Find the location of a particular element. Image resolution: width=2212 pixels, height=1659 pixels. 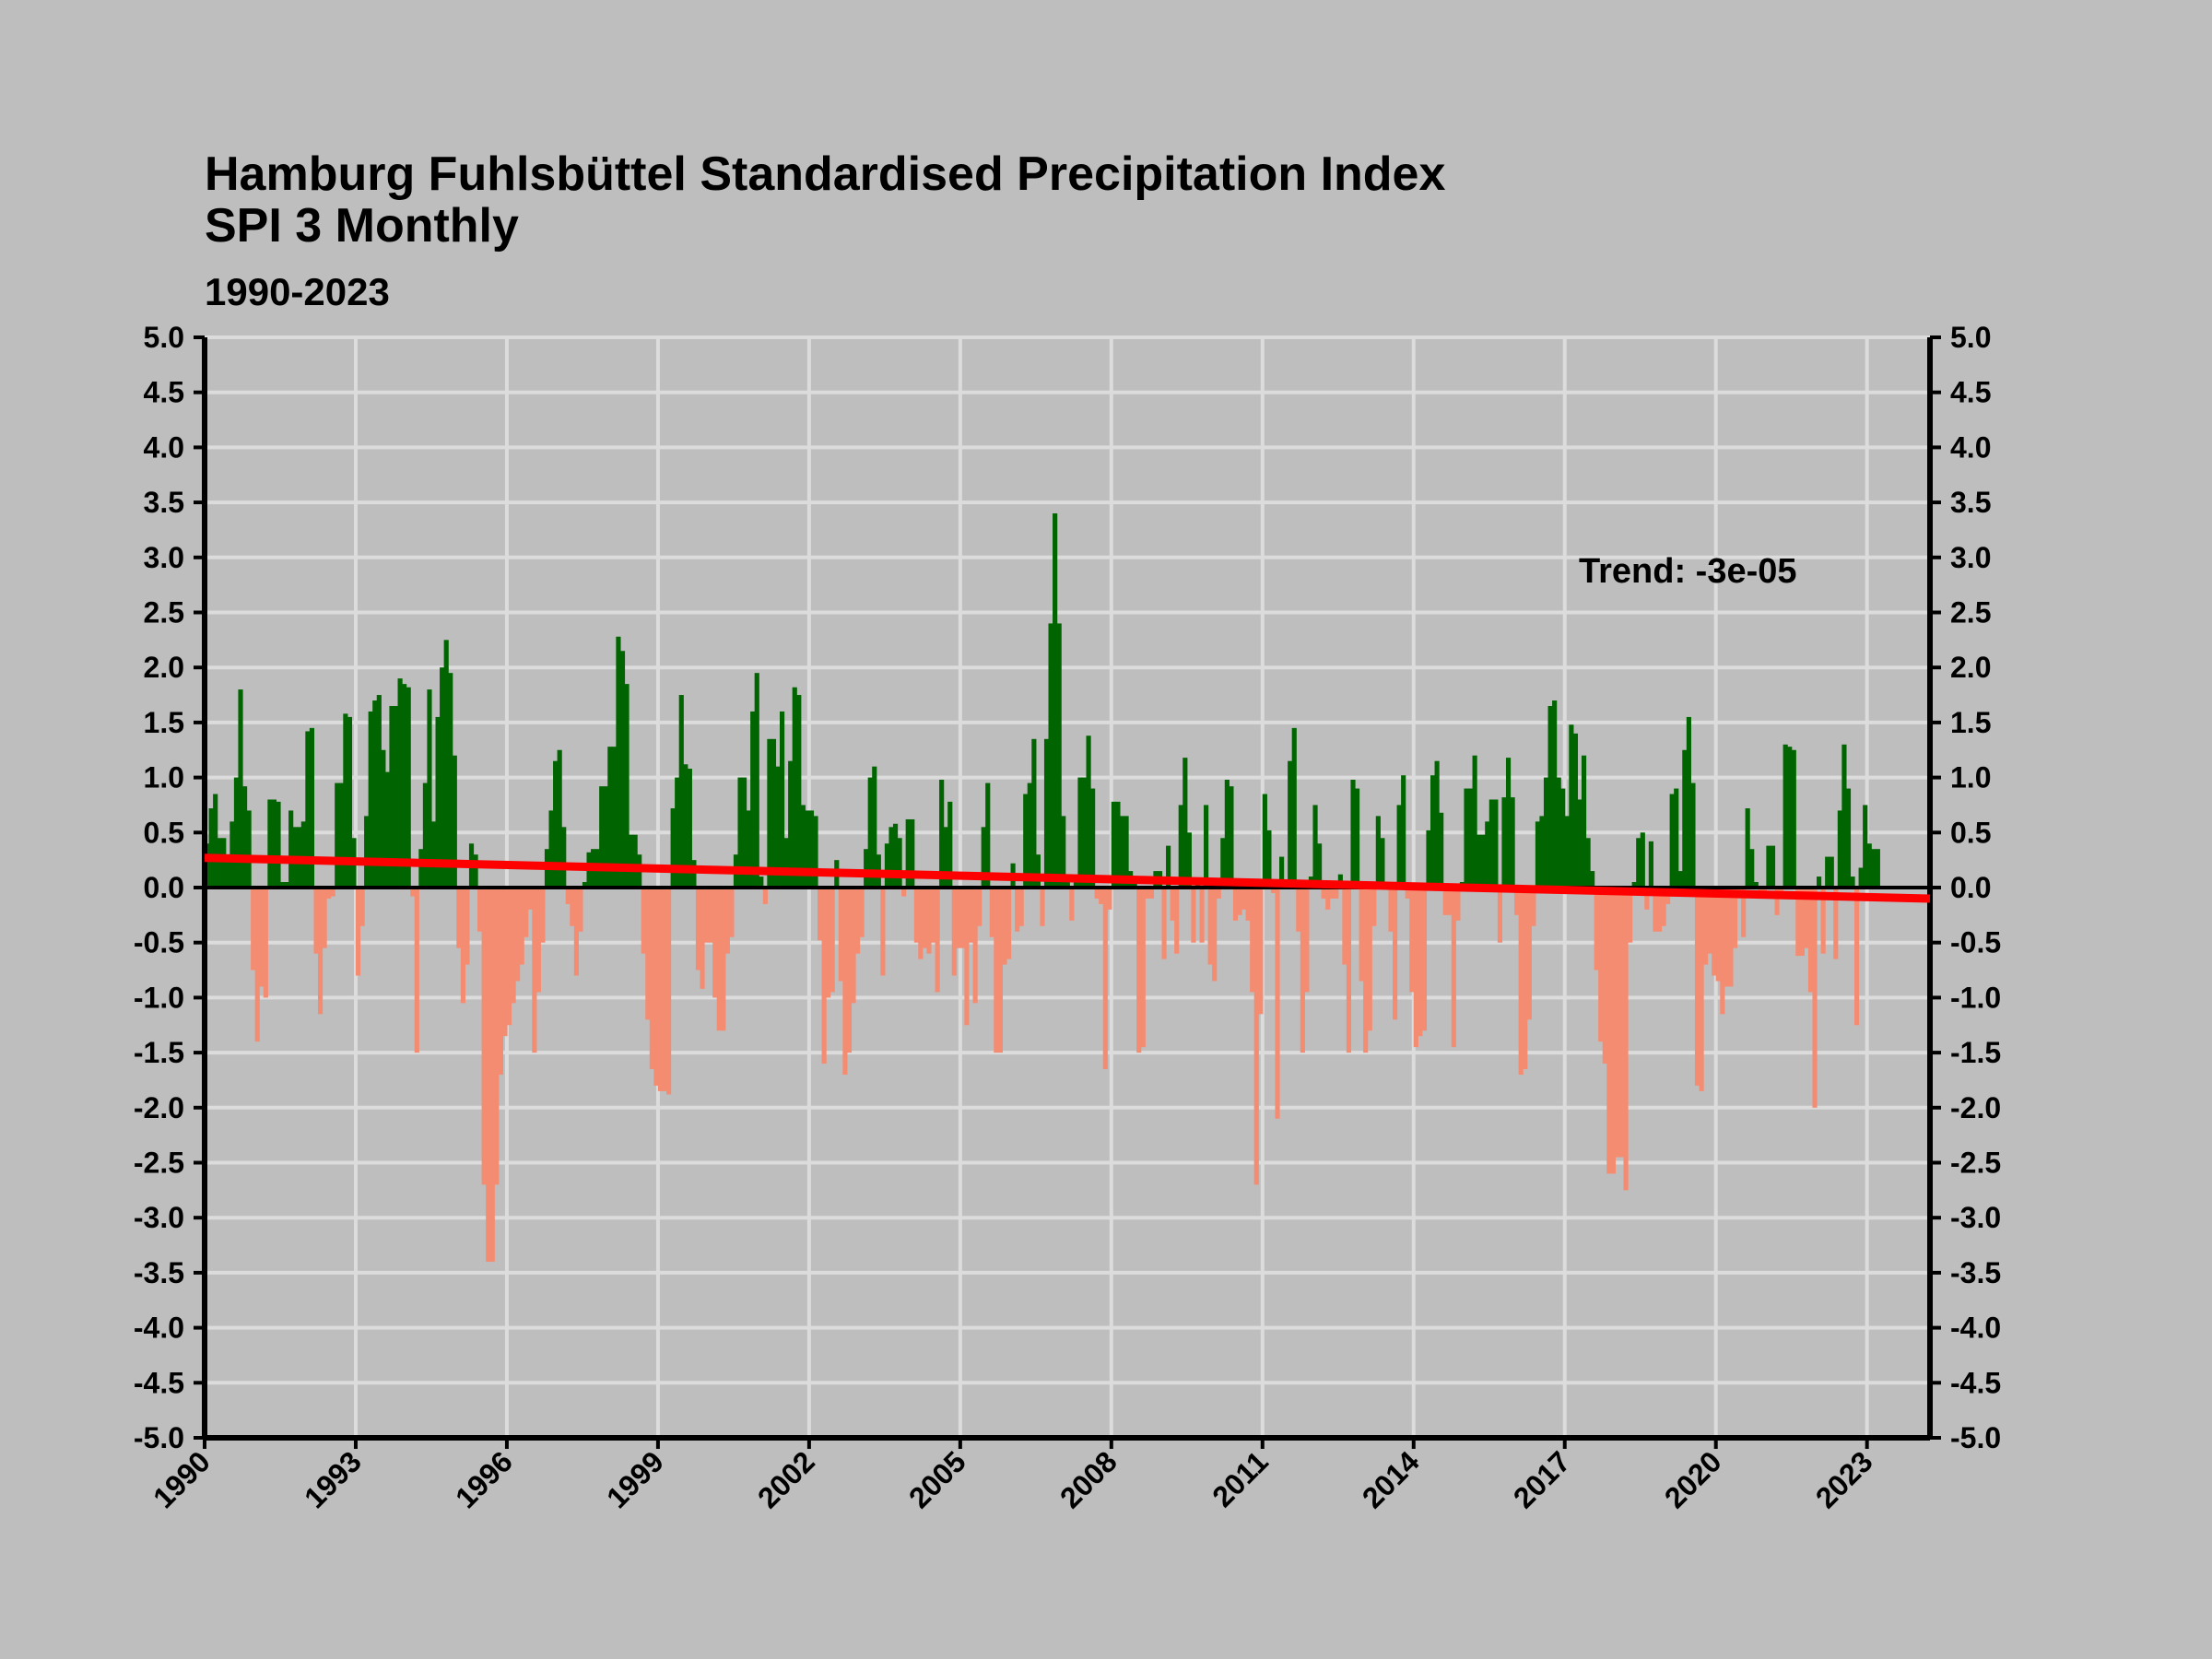

y-tick-label-right: -0.5 is located at coordinates (1975, 942).